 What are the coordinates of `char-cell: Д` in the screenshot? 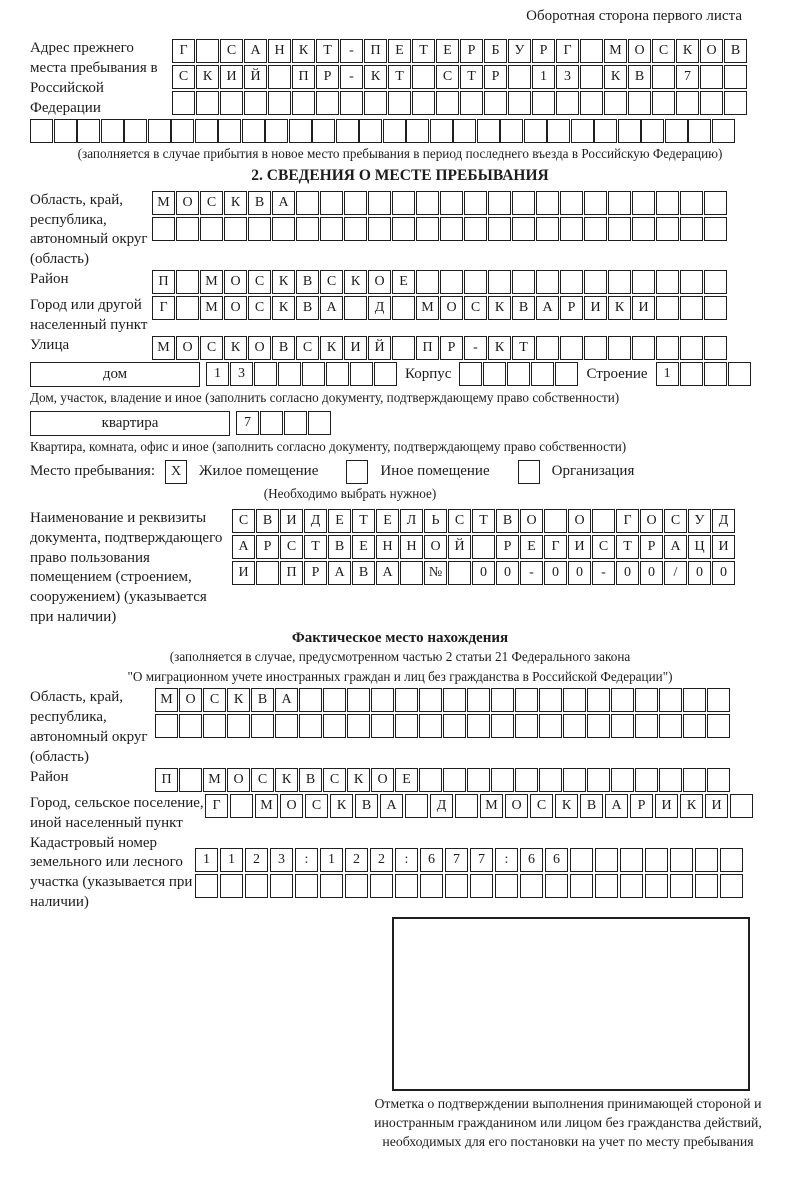 It's located at (723, 520).